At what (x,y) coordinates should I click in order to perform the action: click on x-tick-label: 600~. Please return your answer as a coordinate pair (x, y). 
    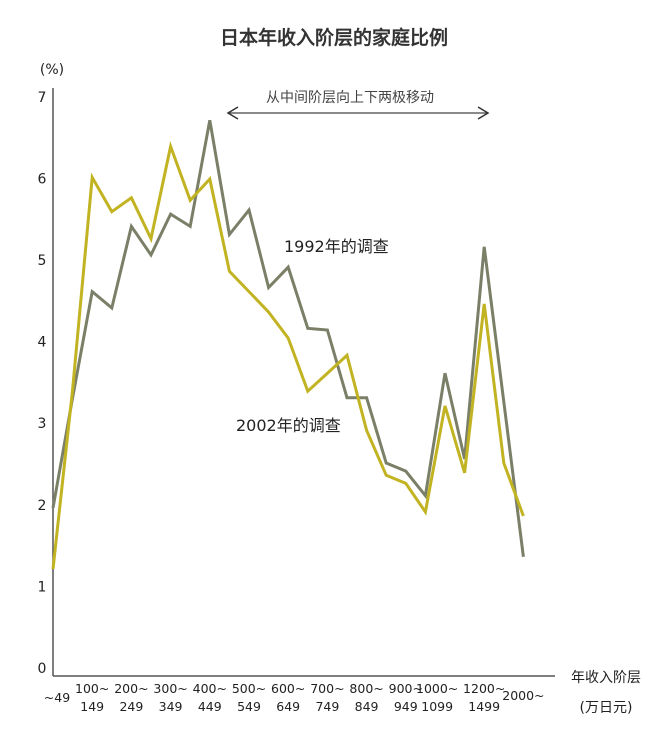
    Looking at the image, I should click on (288, 688).